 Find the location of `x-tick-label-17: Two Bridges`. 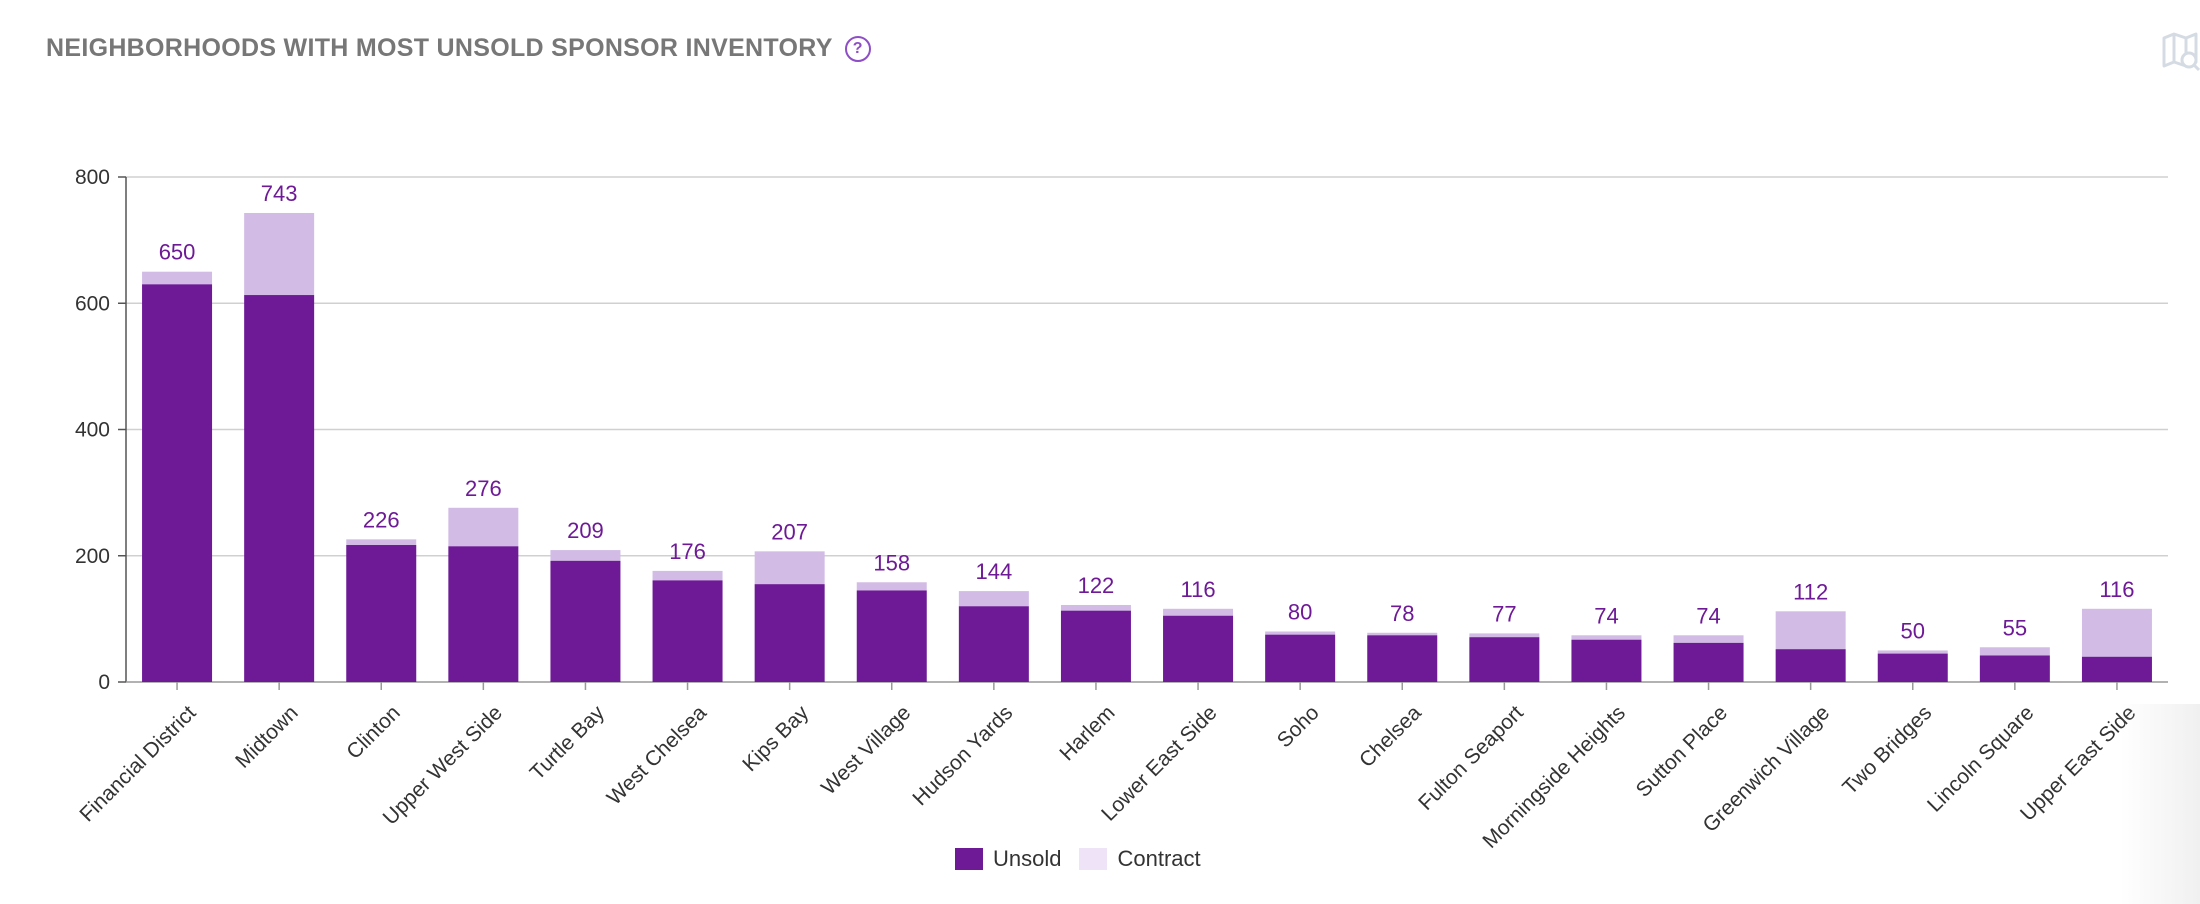

x-tick-label-17: Two Bridges is located at coordinates (1887, 750).